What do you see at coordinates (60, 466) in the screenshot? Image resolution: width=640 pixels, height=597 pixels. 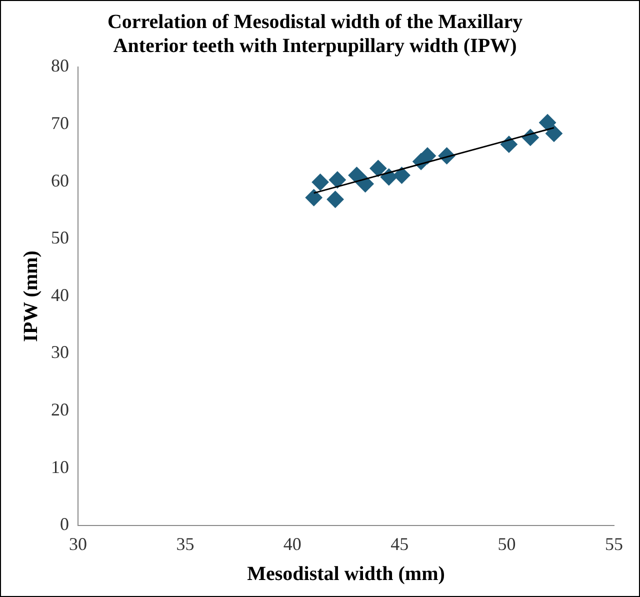 I see `y-tick-label: 10` at bounding box center [60, 466].